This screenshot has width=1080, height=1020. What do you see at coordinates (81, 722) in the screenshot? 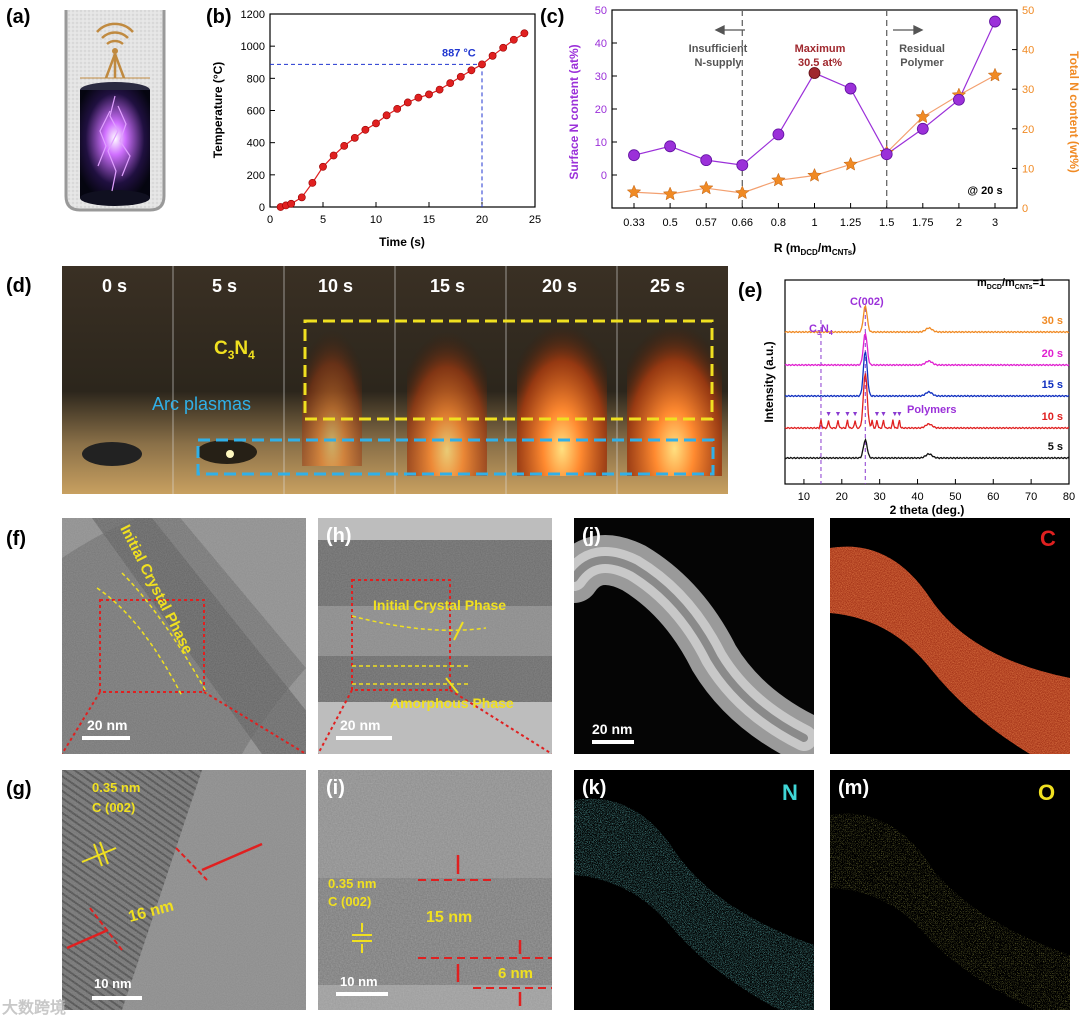
I see `zoom-line` at bounding box center [81, 722].